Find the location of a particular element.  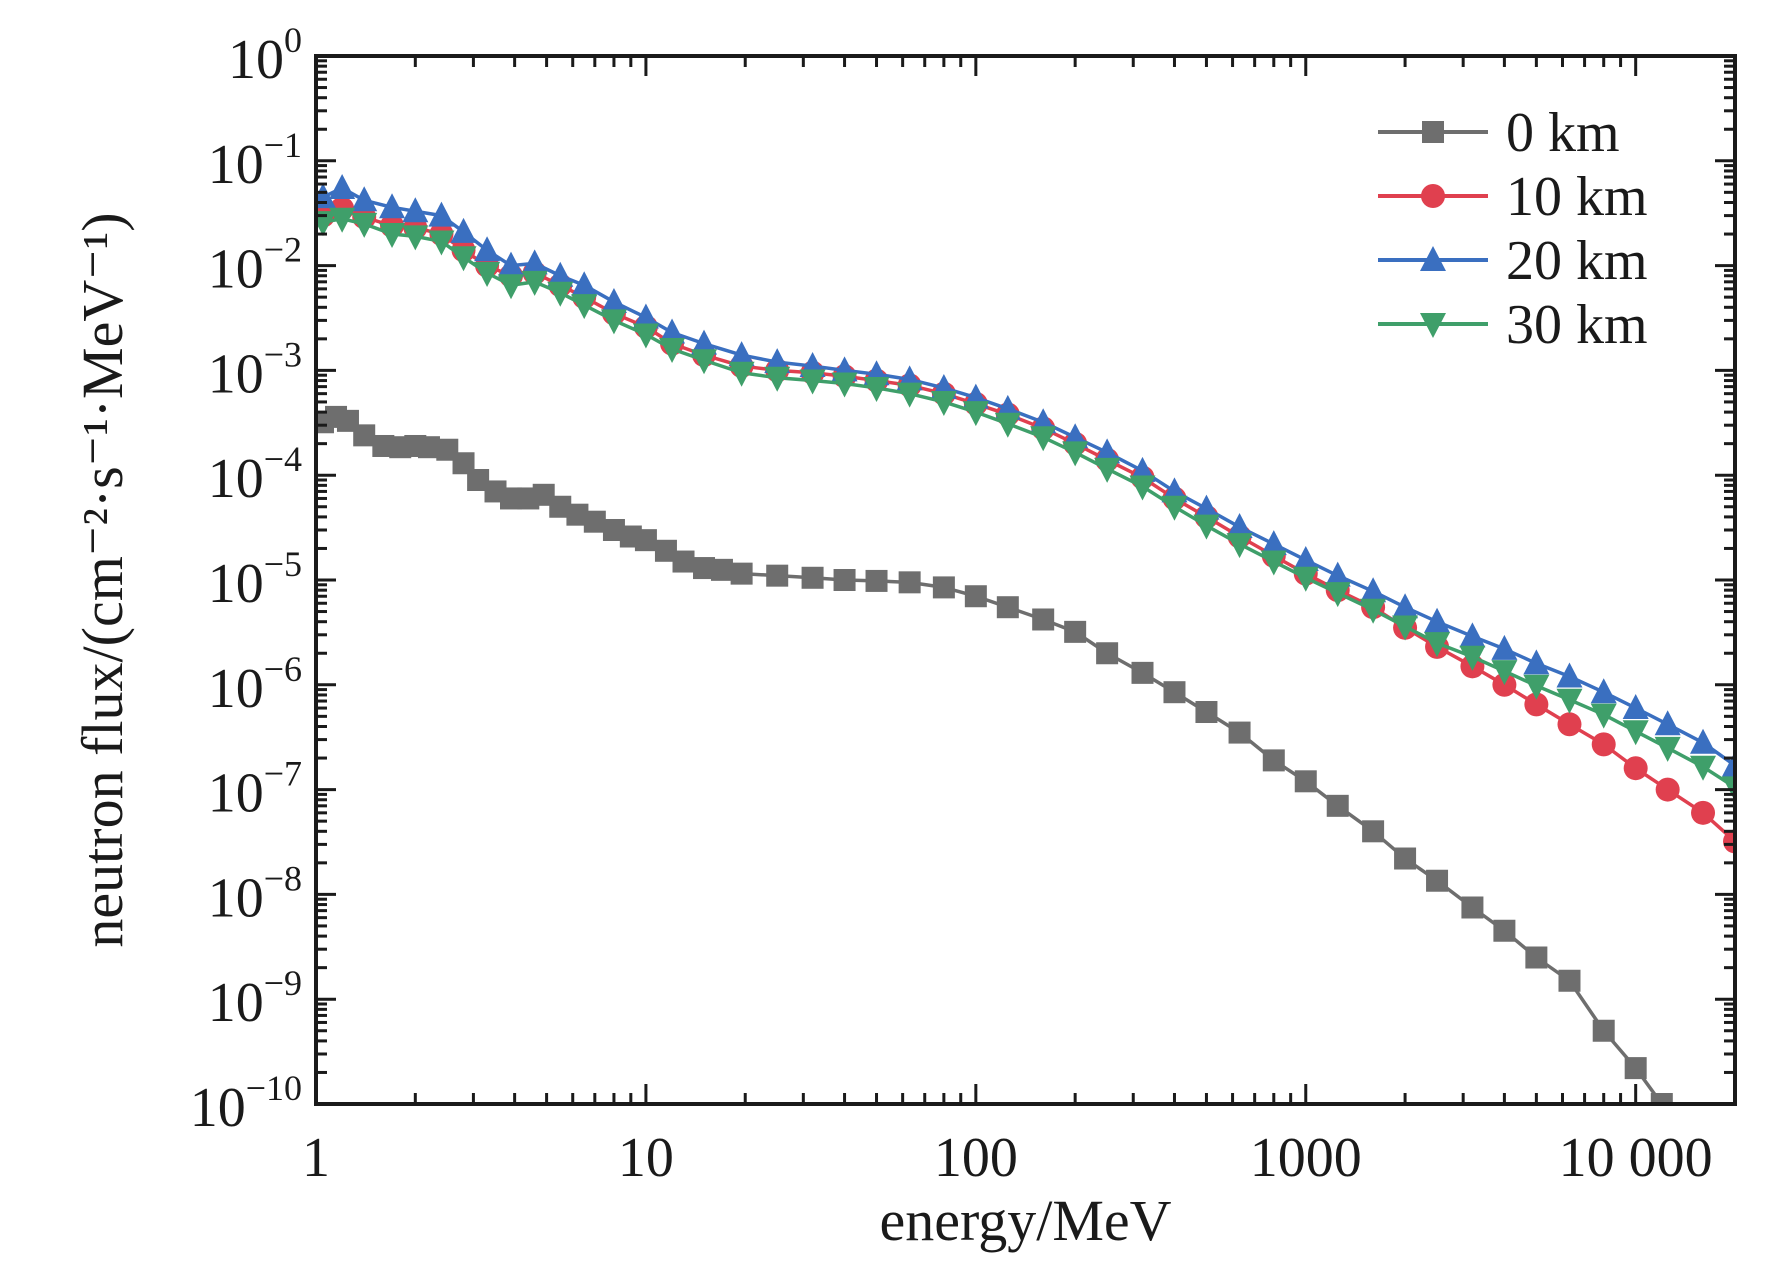

x-axis-title: energy/MeV is located at coordinates (1025, 1220).